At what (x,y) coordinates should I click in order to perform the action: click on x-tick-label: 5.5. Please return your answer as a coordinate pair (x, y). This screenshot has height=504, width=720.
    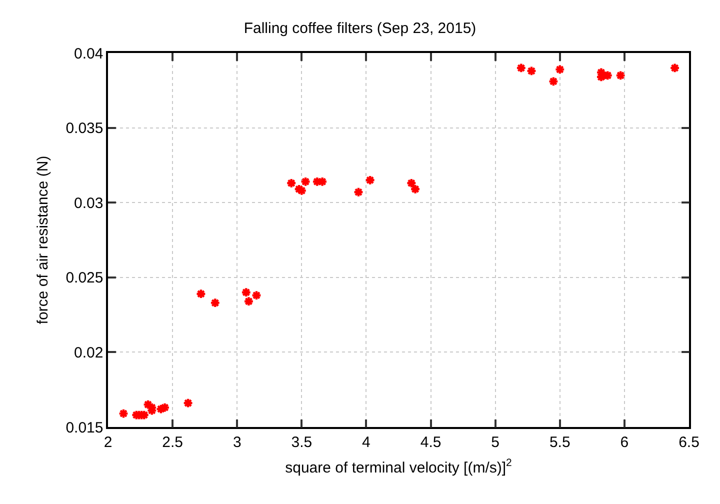
    Looking at the image, I should click on (559, 442).